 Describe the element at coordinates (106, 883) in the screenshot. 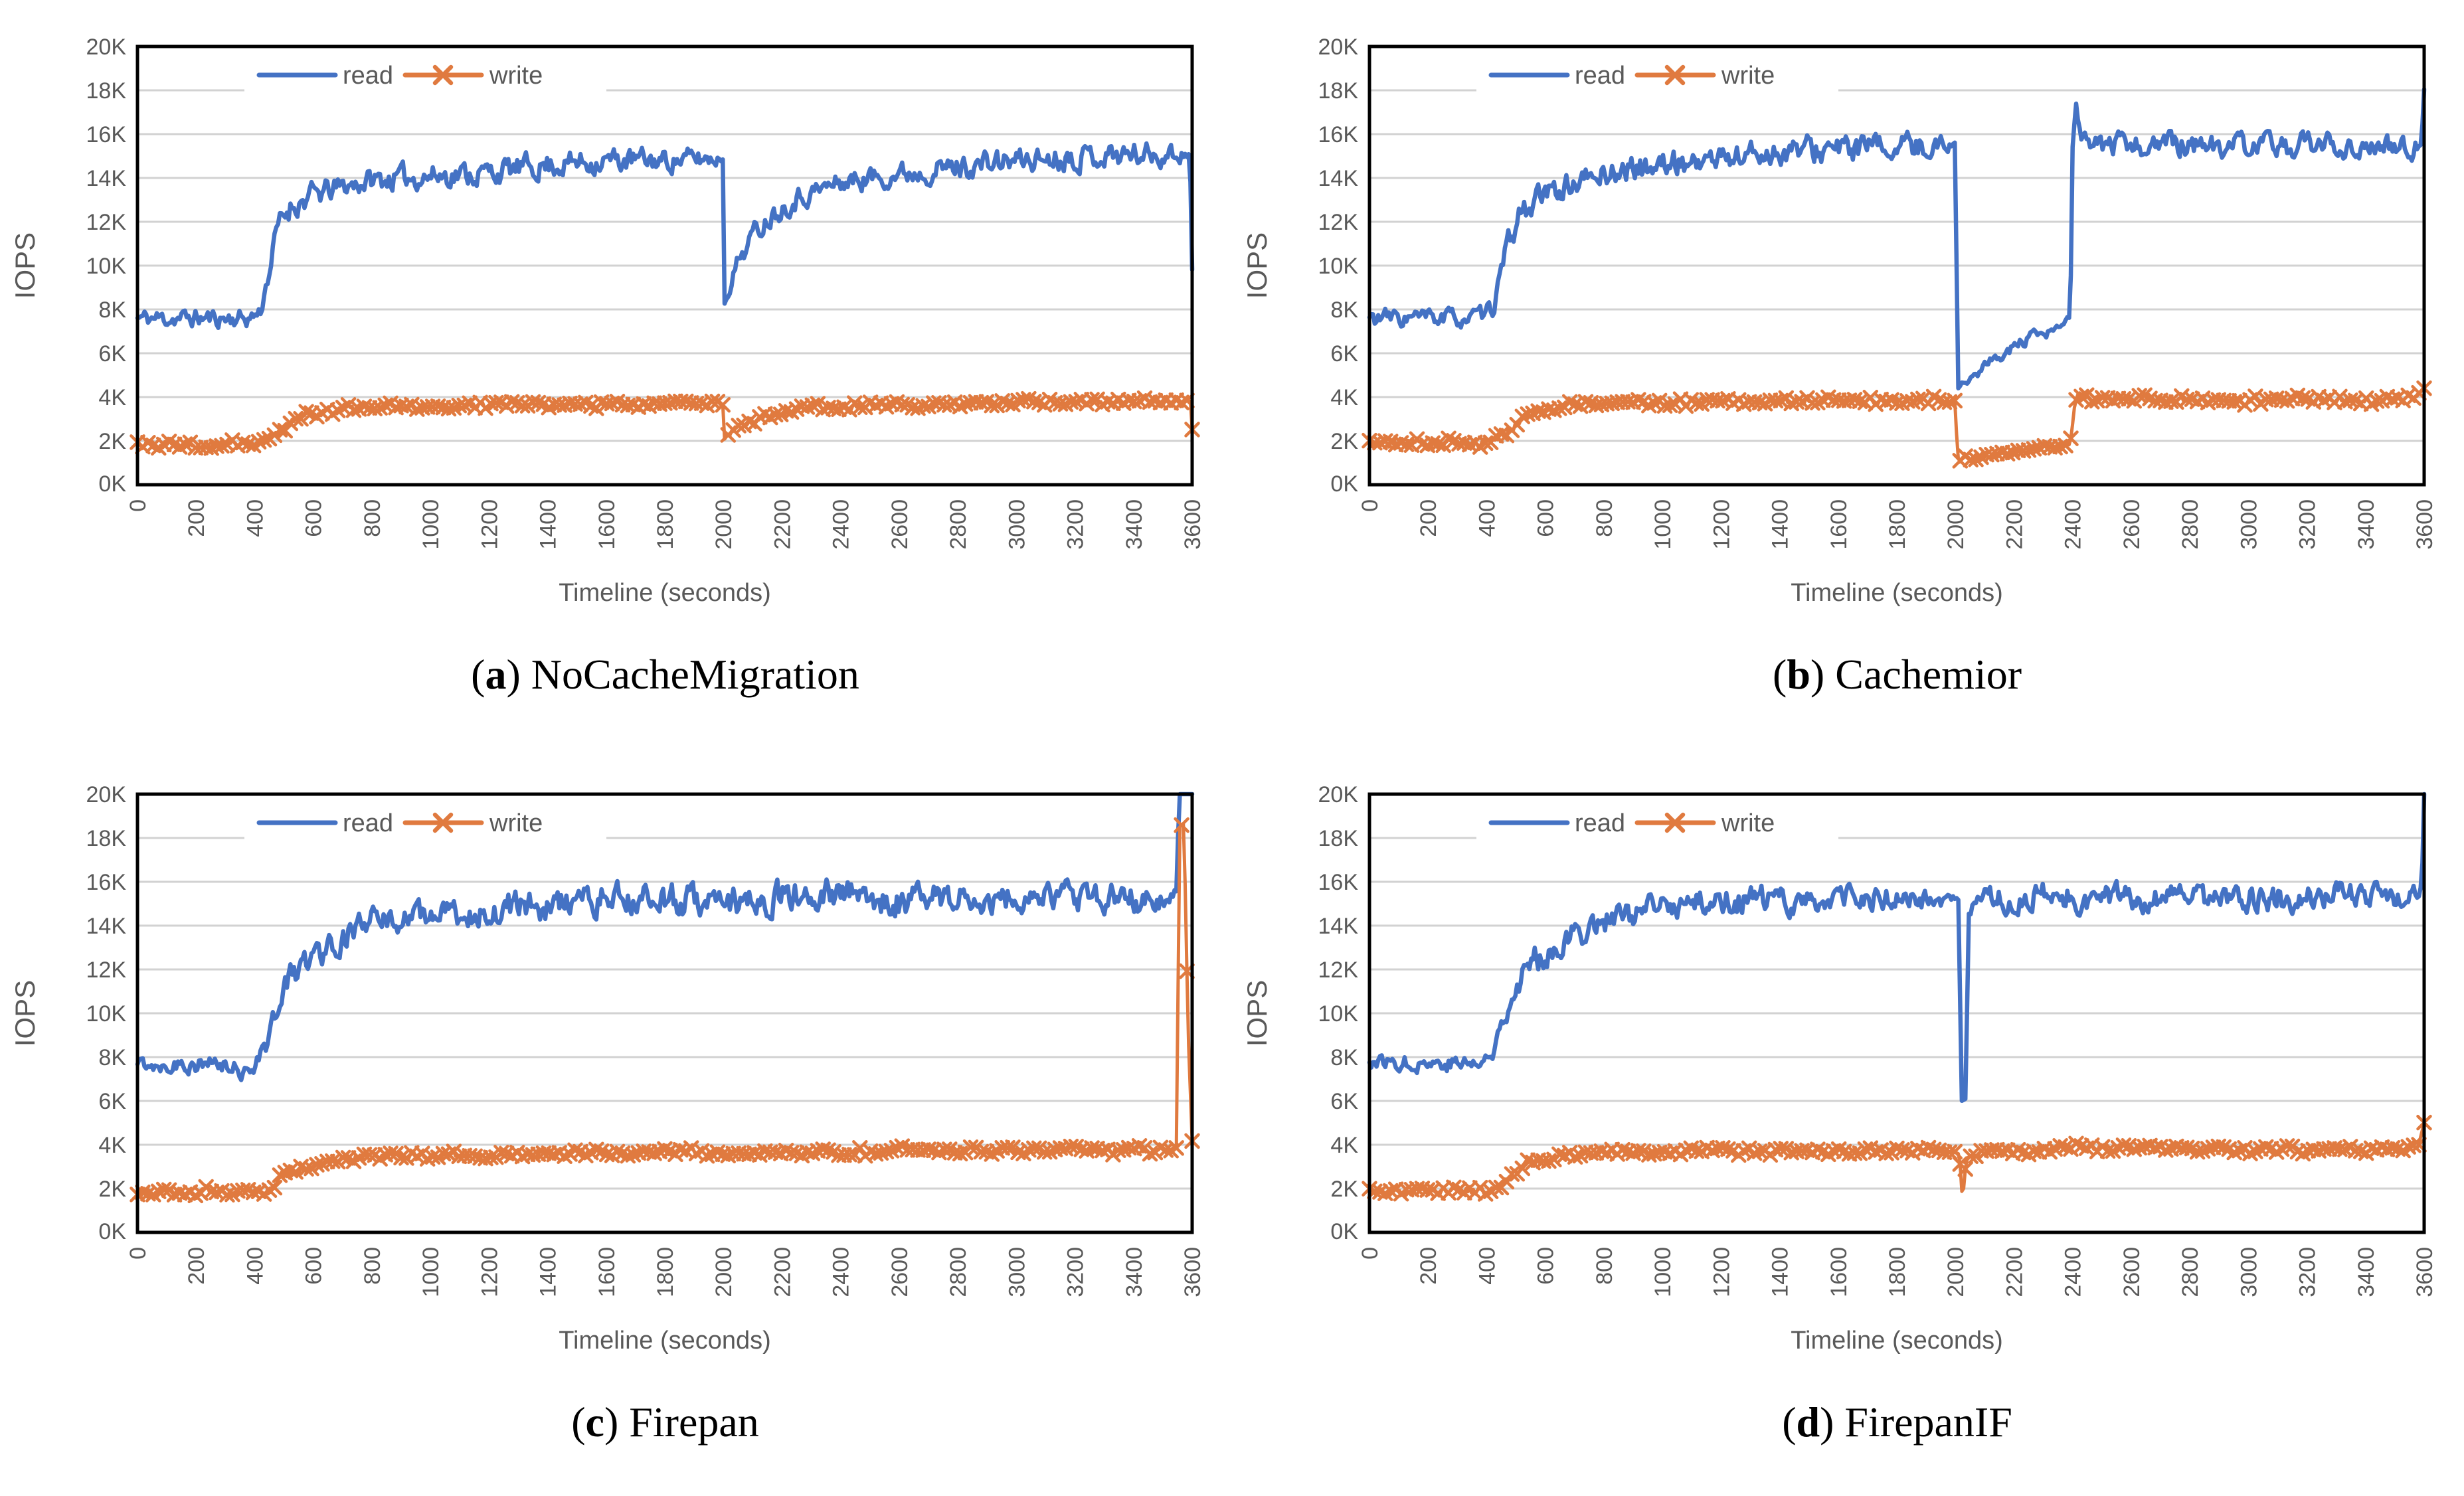

I see `y-tick-label: 16K` at that location.